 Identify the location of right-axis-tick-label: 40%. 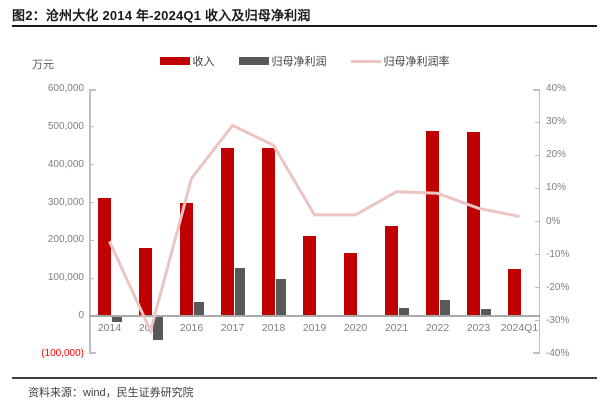
(556, 88).